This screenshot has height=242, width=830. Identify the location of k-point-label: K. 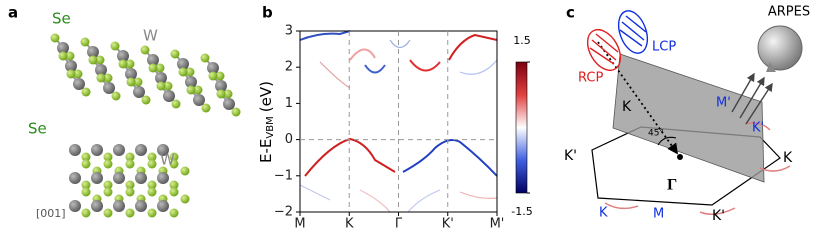
(788, 158).